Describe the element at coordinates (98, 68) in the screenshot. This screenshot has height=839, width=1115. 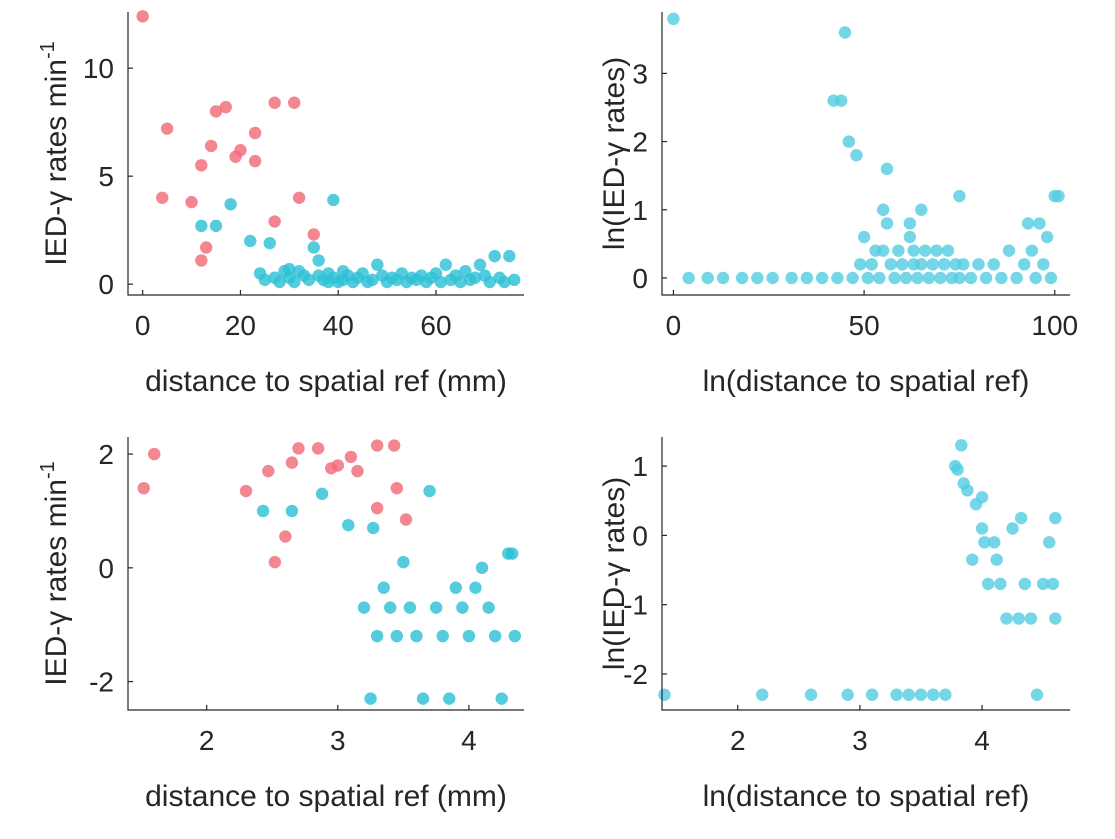
I see `y-tick-label: 10` at that location.